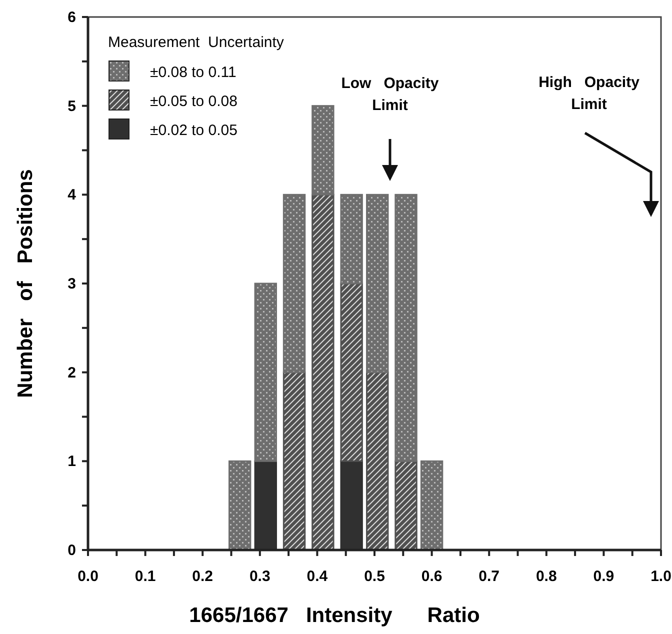 The image size is (672, 634). What do you see at coordinates (259, 576) in the screenshot?
I see `x-tick-label: 0.3` at bounding box center [259, 576].